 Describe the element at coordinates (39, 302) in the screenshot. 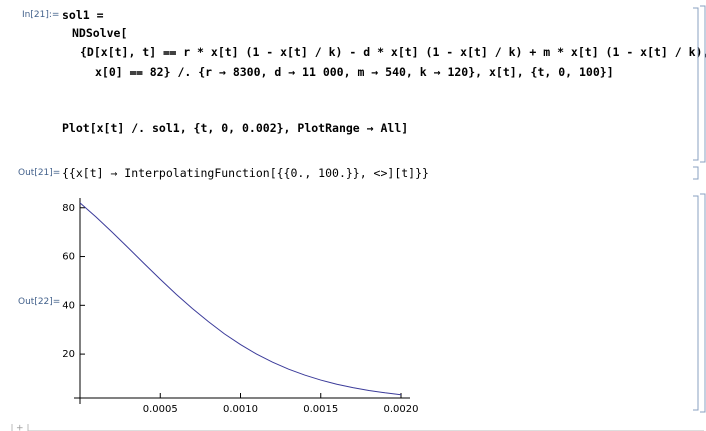

I see `cell-label: Out[22]=` at that location.